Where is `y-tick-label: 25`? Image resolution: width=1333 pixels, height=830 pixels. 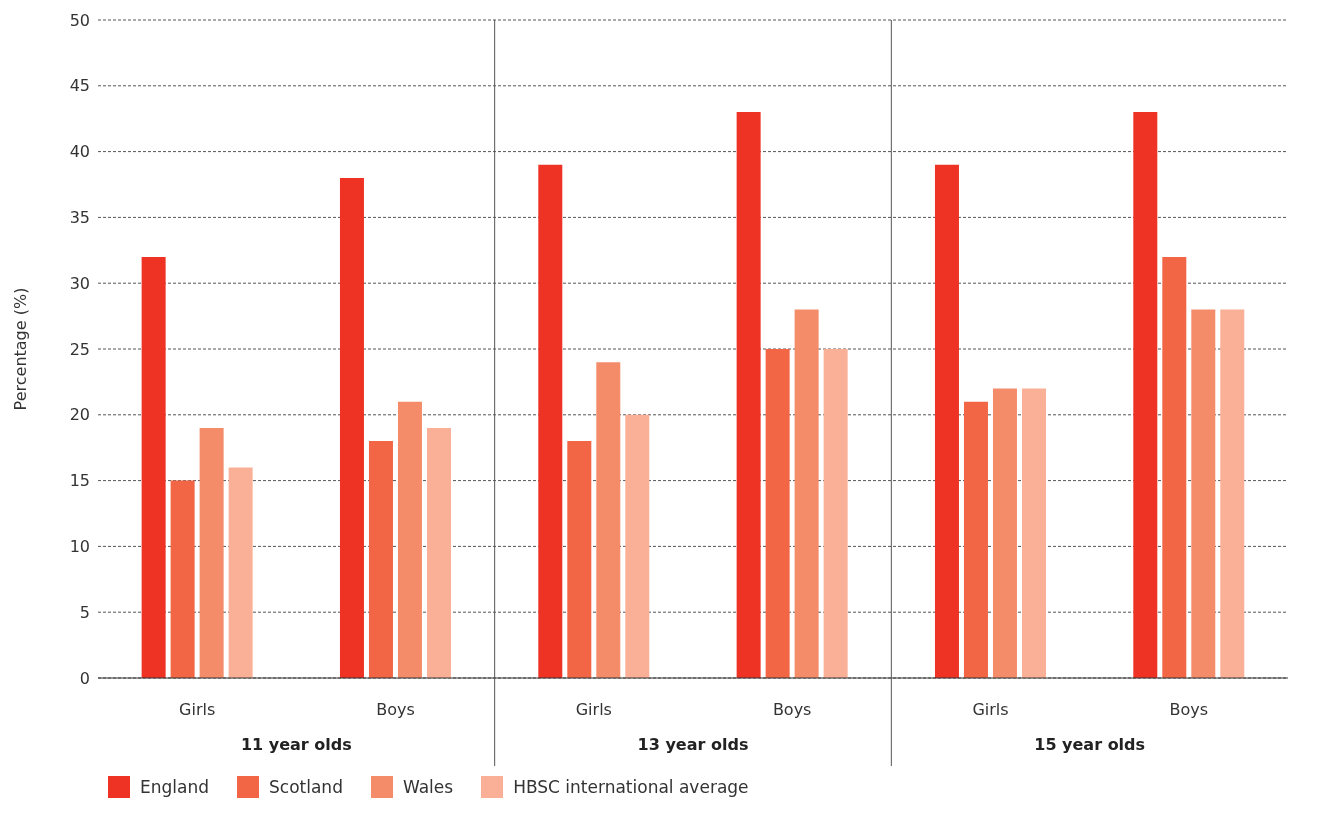
y-tick-label: 25 is located at coordinates (79, 349).